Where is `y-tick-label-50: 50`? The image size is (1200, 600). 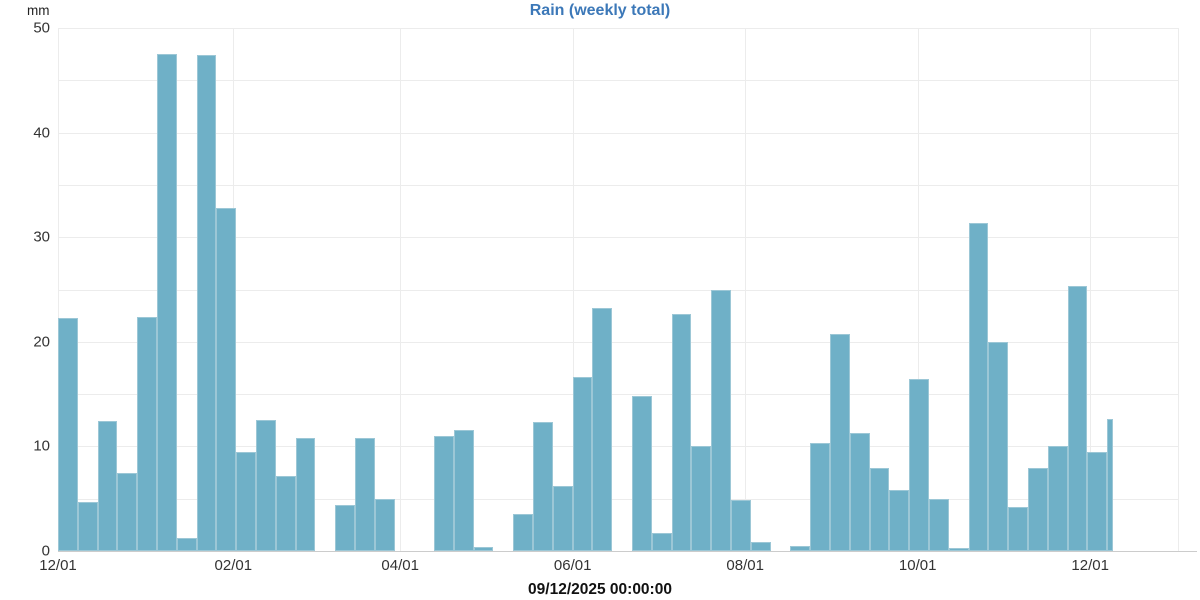
y-tick-label-50: 50 is located at coordinates (41, 28).